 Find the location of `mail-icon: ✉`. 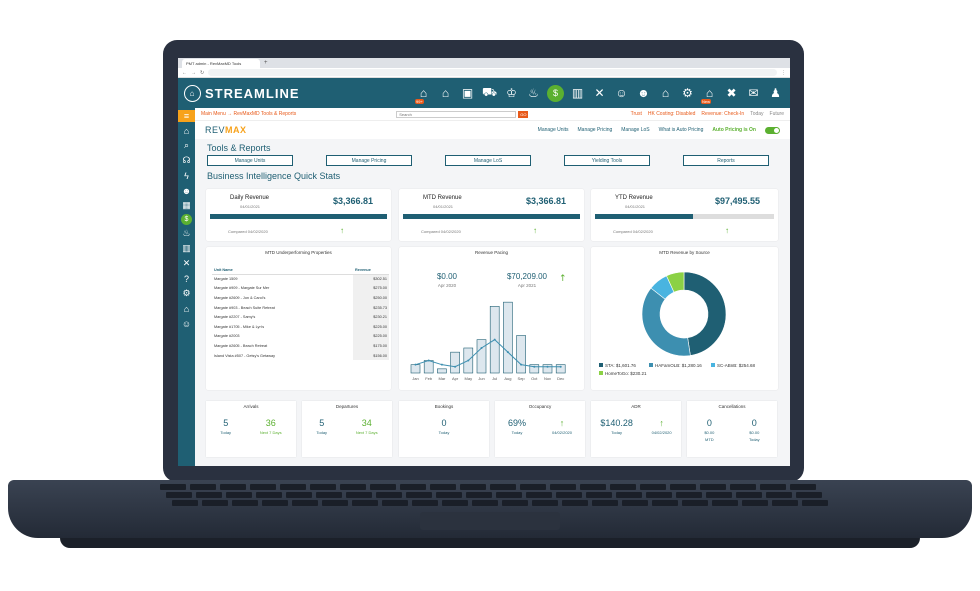

mail-icon: ✉ is located at coordinates (753, 93).